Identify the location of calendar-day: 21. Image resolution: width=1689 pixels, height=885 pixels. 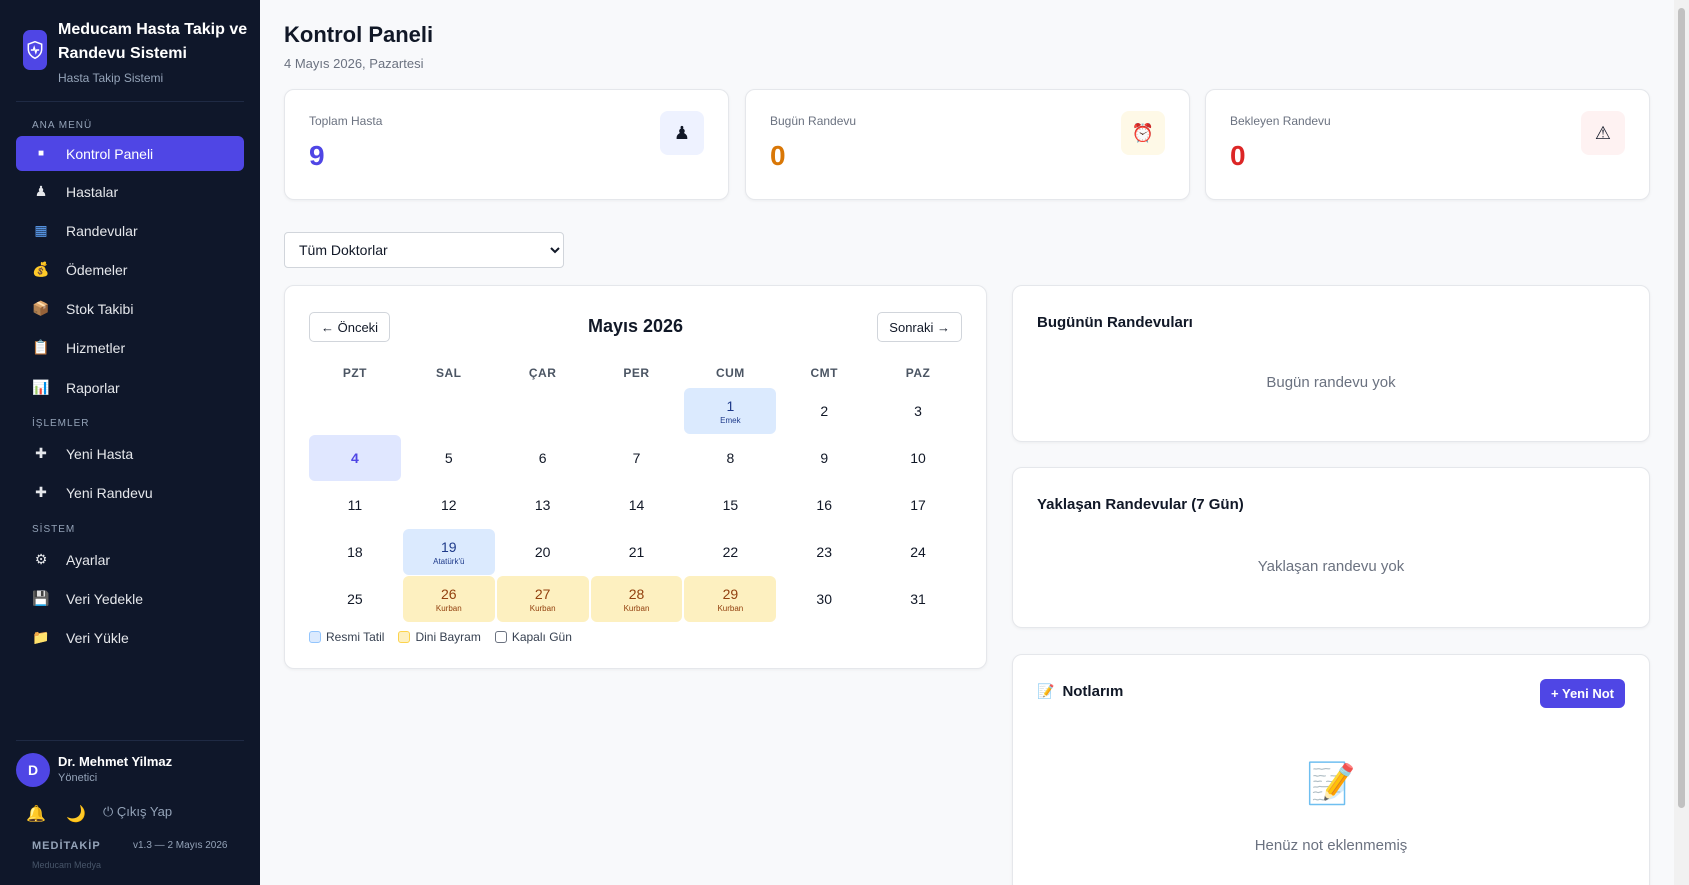
(637, 552).